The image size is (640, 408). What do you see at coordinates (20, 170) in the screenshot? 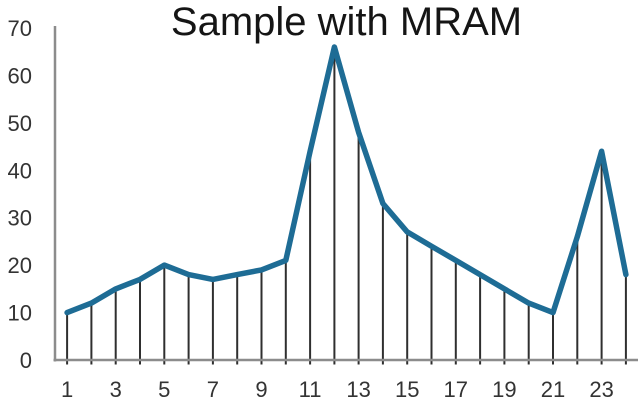
I see `y-tick-label: 40` at bounding box center [20, 170].